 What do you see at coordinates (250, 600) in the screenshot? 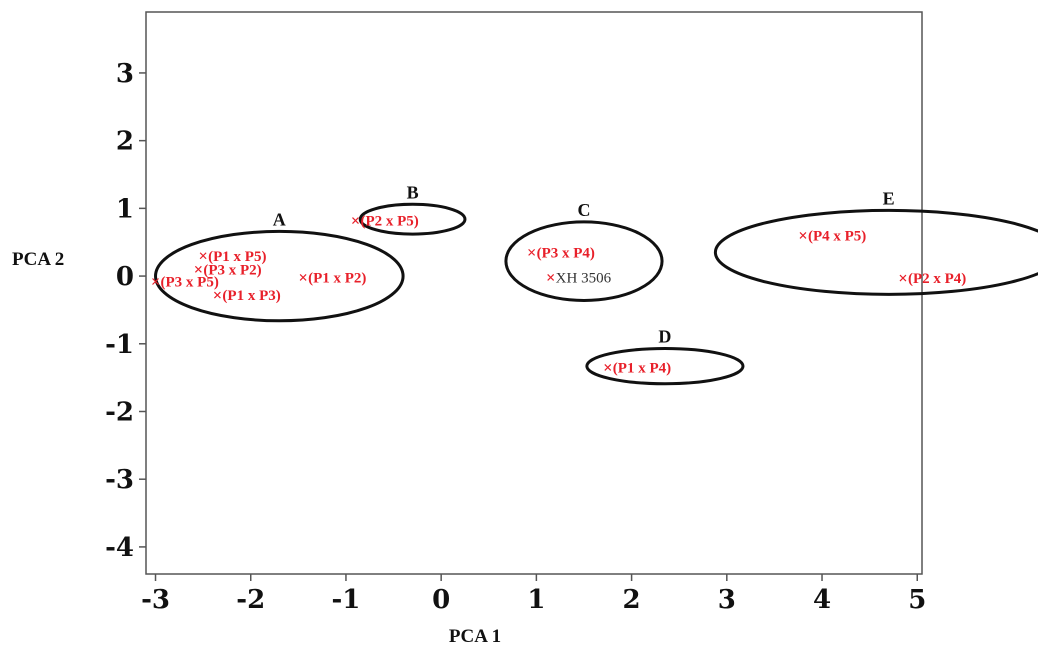
I see `x-tick-label: -2` at bounding box center [250, 600].